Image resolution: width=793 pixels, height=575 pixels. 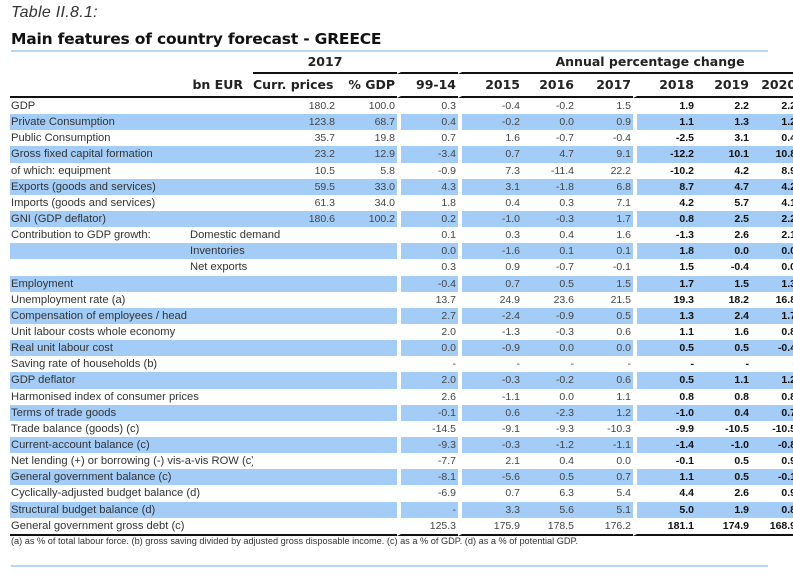 I want to click on cell-2019: 1.1, so click(x=724, y=380).